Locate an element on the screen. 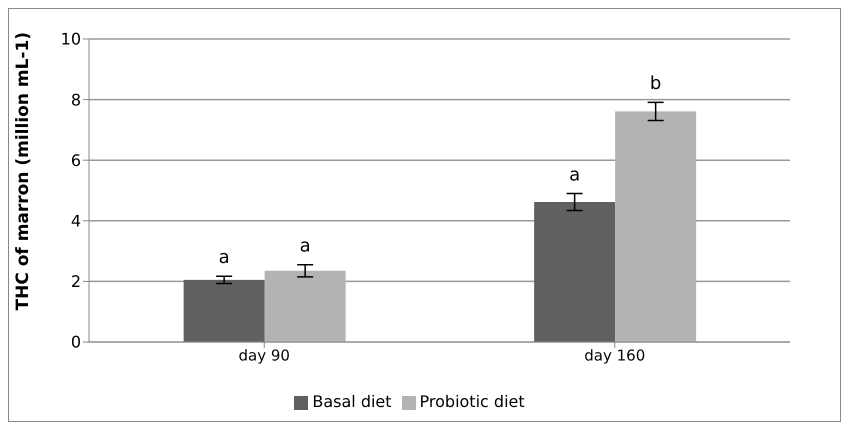 The image size is (851, 432). y-tick-label: 8 is located at coordinates (75, 100).